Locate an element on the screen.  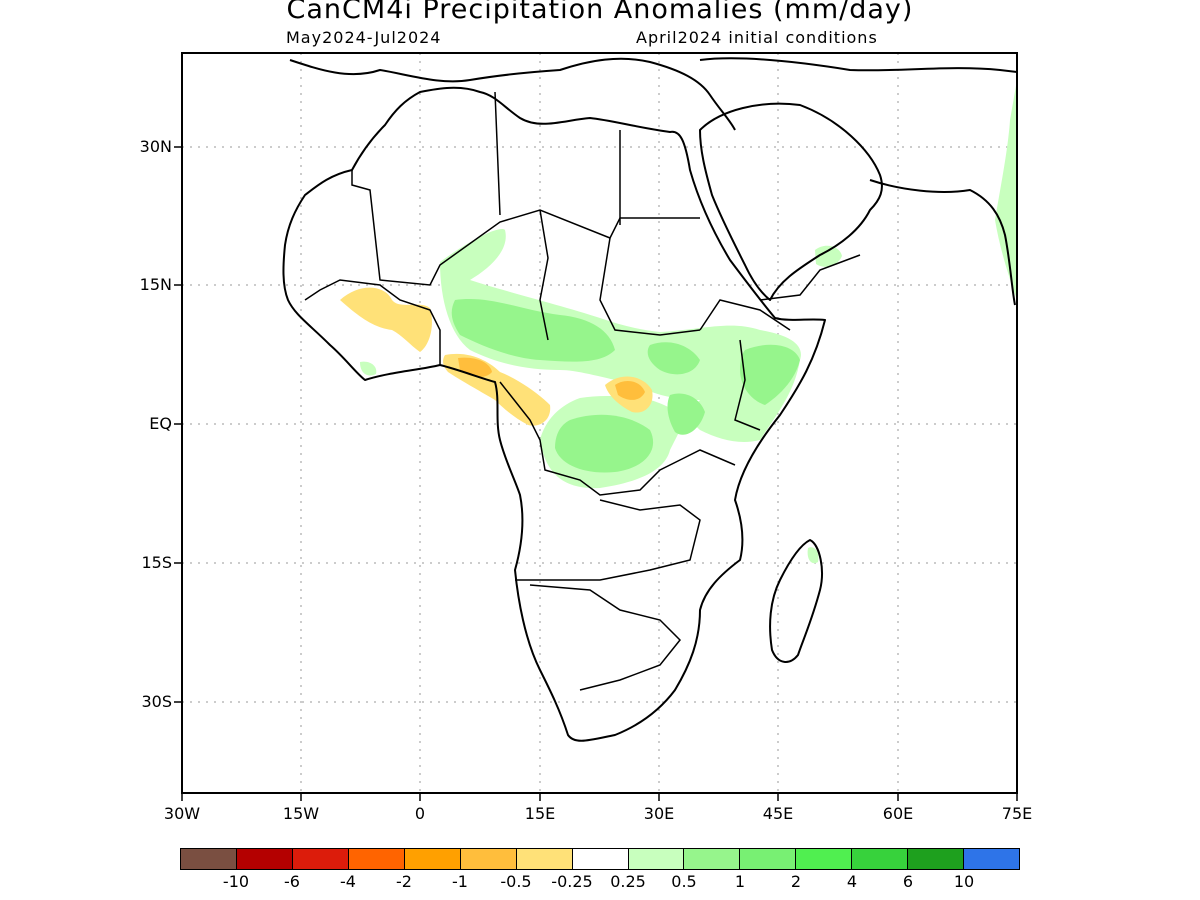
colorbar-label: 0.25 is located at coordinates (628, 881).